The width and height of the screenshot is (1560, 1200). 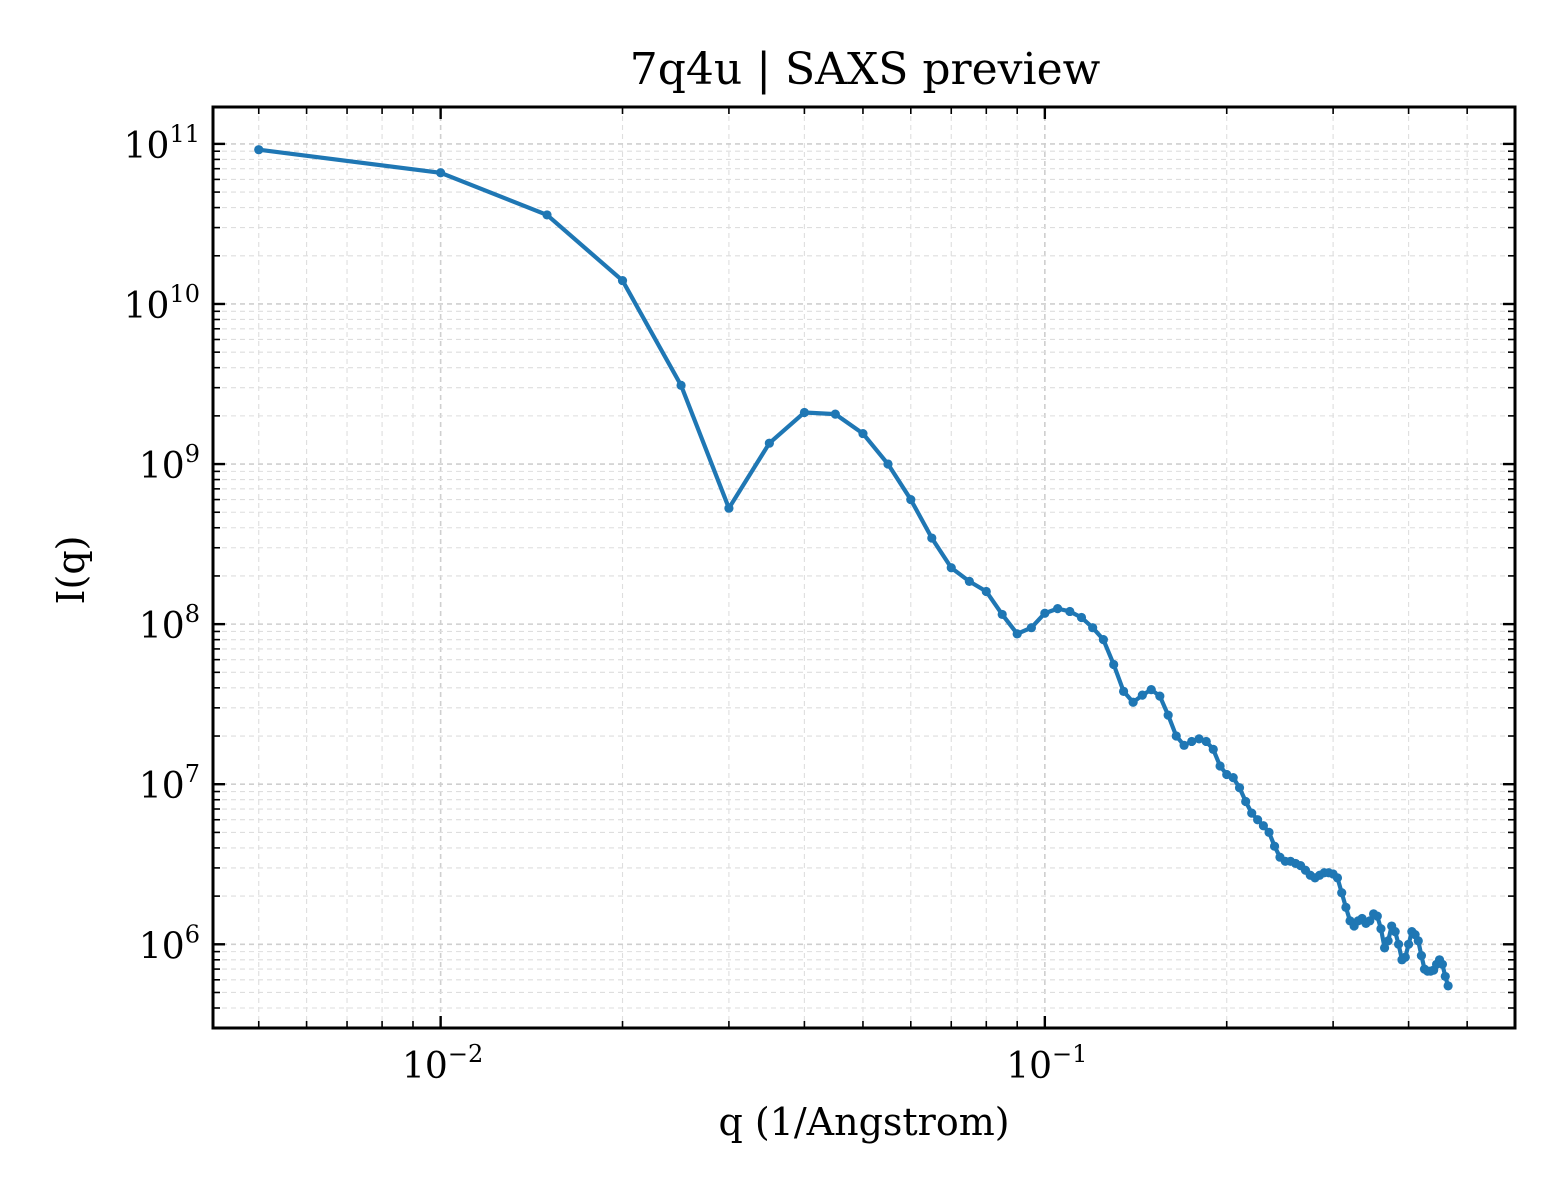 What do you see at coordinates (169, 783) in the screenshot?
I see `y-tick-label: 10⁷` at bounding box center [169, 783].